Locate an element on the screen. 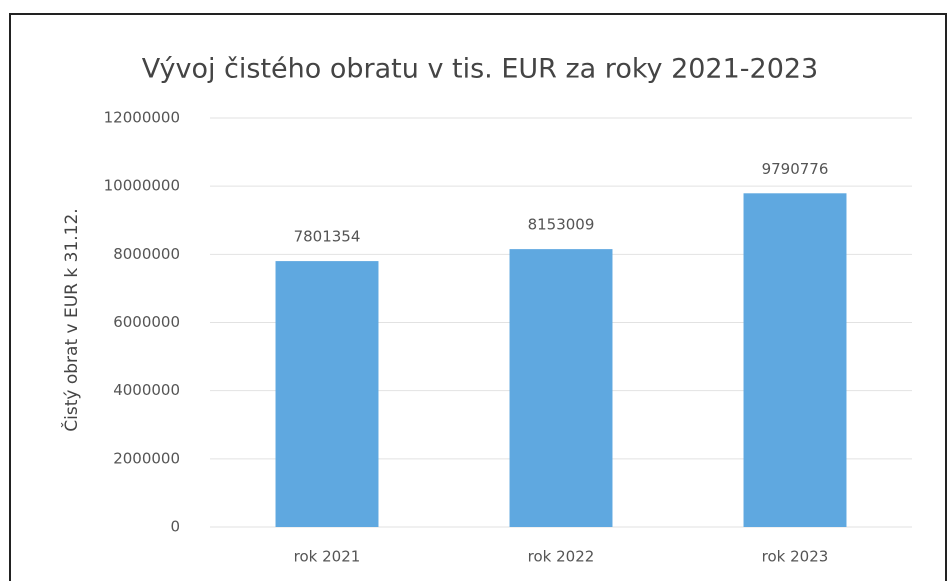  y-tick-label: 4000000 is located at coordinates (146, 390).